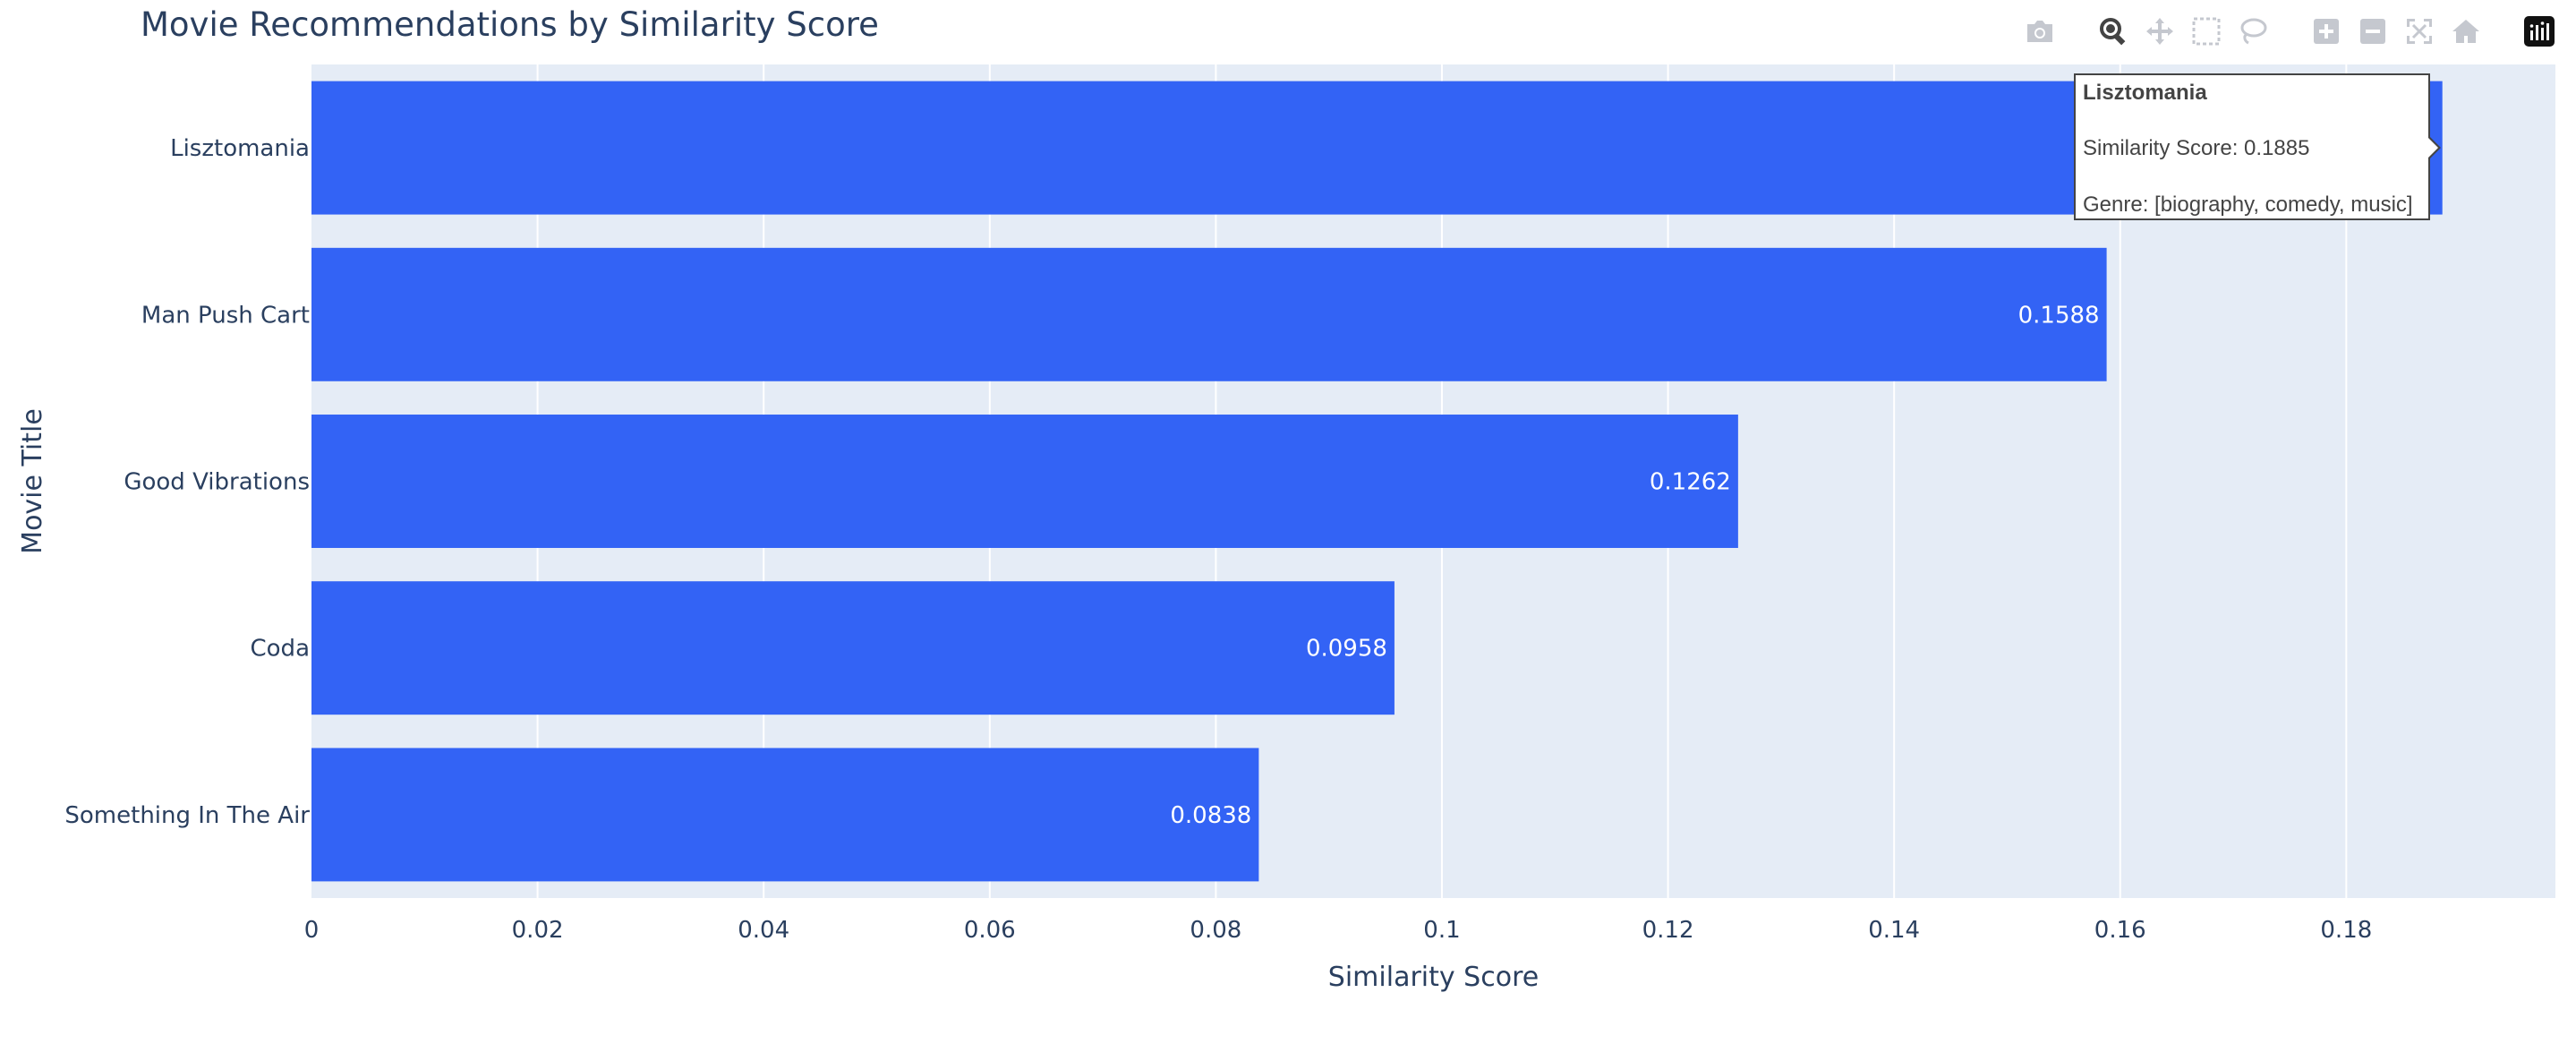 Image resolution: width=2576 pixels, height=1044 pixels. I want to click on x-tick-label: 0.04, so click(763, 930).